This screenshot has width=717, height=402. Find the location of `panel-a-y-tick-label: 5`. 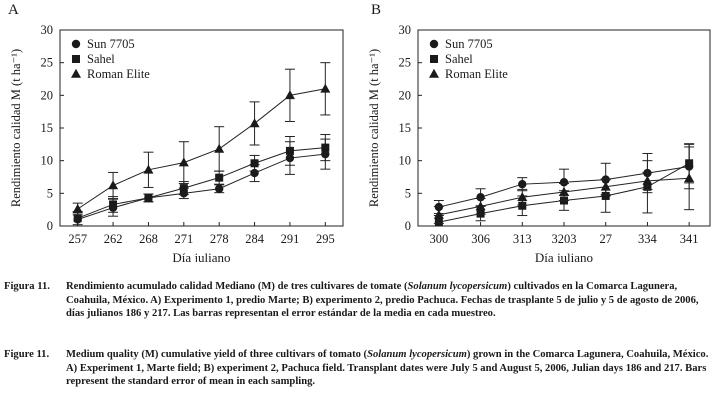

panel-a-y-tick-label: 5 is located at coordinates (50, 193).